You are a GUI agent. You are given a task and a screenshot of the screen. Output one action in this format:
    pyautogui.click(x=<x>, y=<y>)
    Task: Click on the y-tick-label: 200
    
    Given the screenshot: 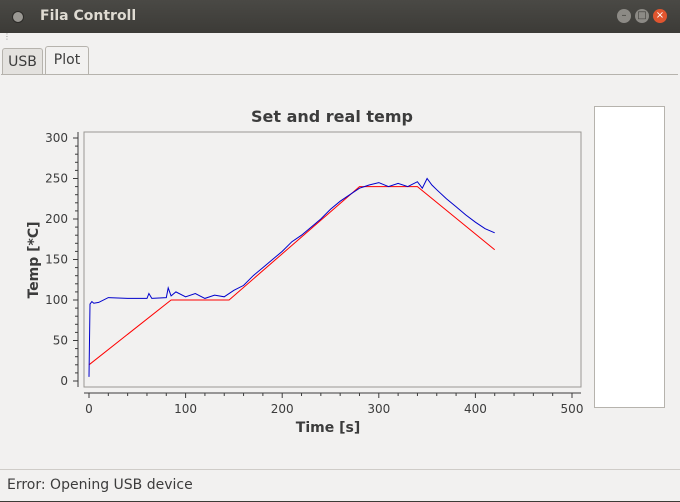 What is the action you would take?
    pyautogui.click(x=56, y=219)
    